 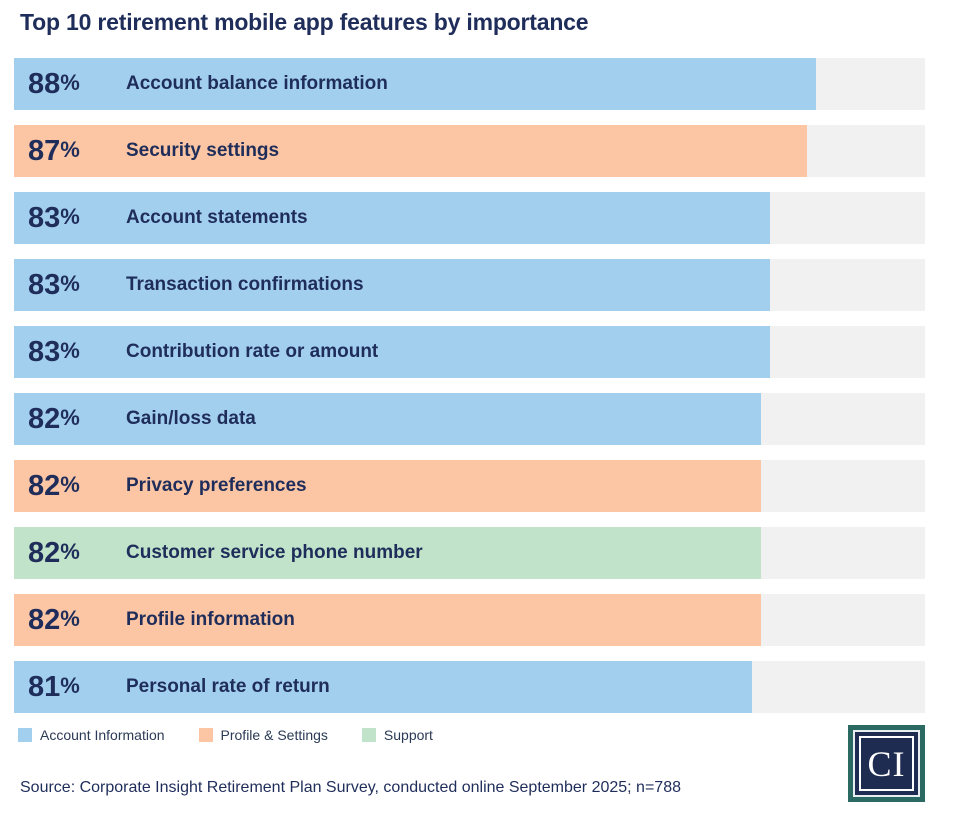 I want to click on bar-label: Privacy preferences, so click(x=216, y=485).